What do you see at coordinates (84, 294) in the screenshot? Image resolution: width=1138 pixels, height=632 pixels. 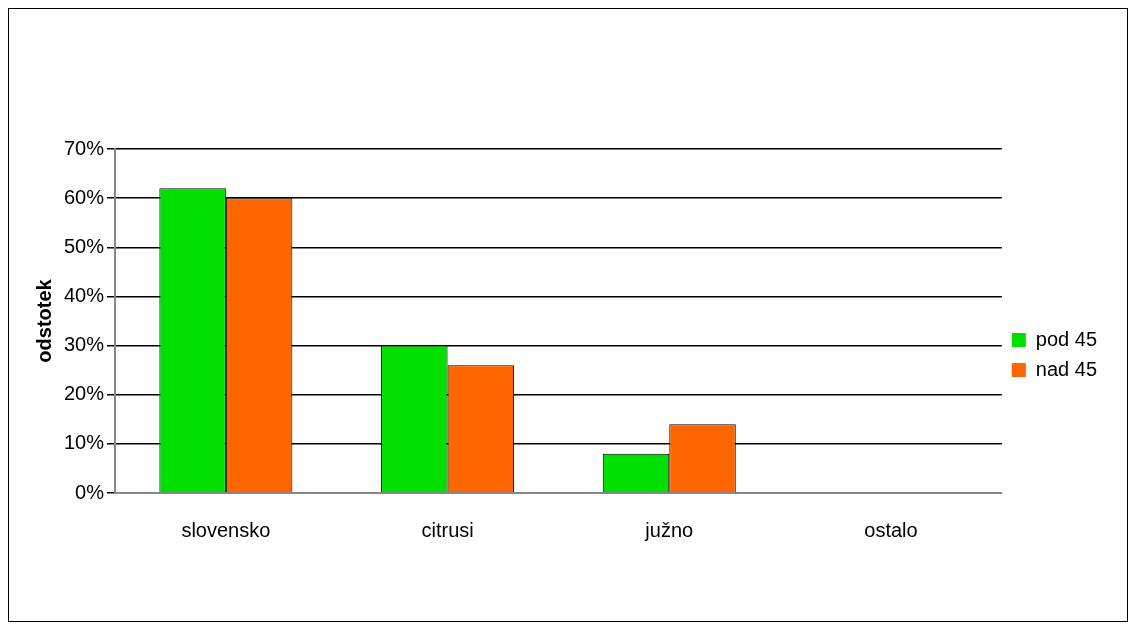 I see `y-tick-label: 40%` at bounding box center [84, 294].